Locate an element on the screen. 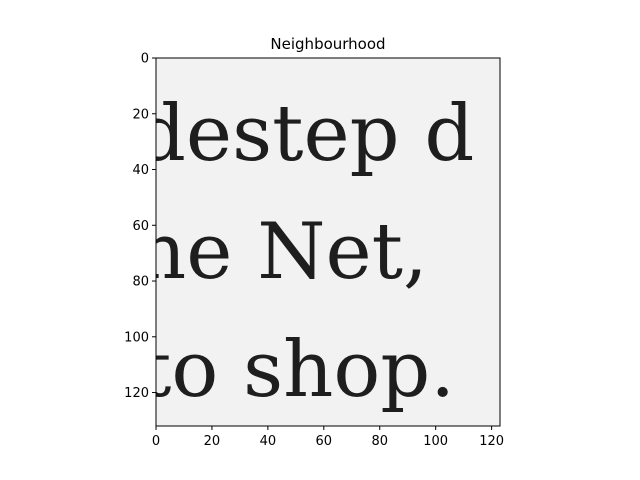 Image resolution: width=640 pixels, height=480 pixels. x-tick-label: 60 is located at coordinates (324, 441).